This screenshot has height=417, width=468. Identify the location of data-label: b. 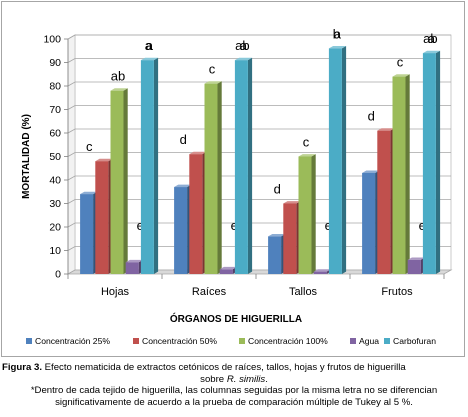
(336, 33).